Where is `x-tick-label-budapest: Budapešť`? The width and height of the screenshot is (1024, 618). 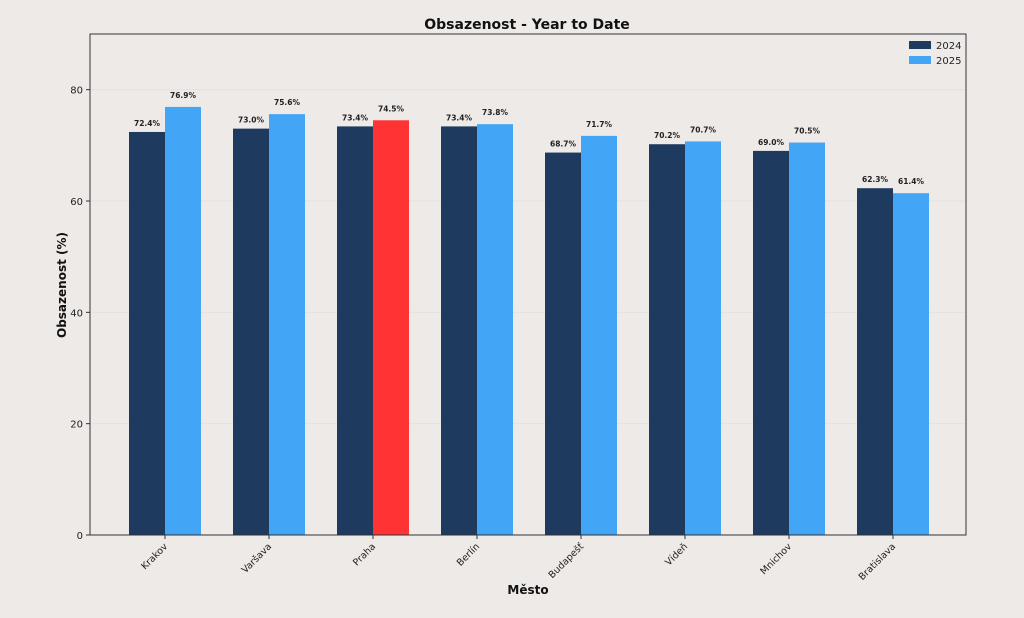
x-tick-label-budapest: Budapešť is located at coordinates (567, 561).